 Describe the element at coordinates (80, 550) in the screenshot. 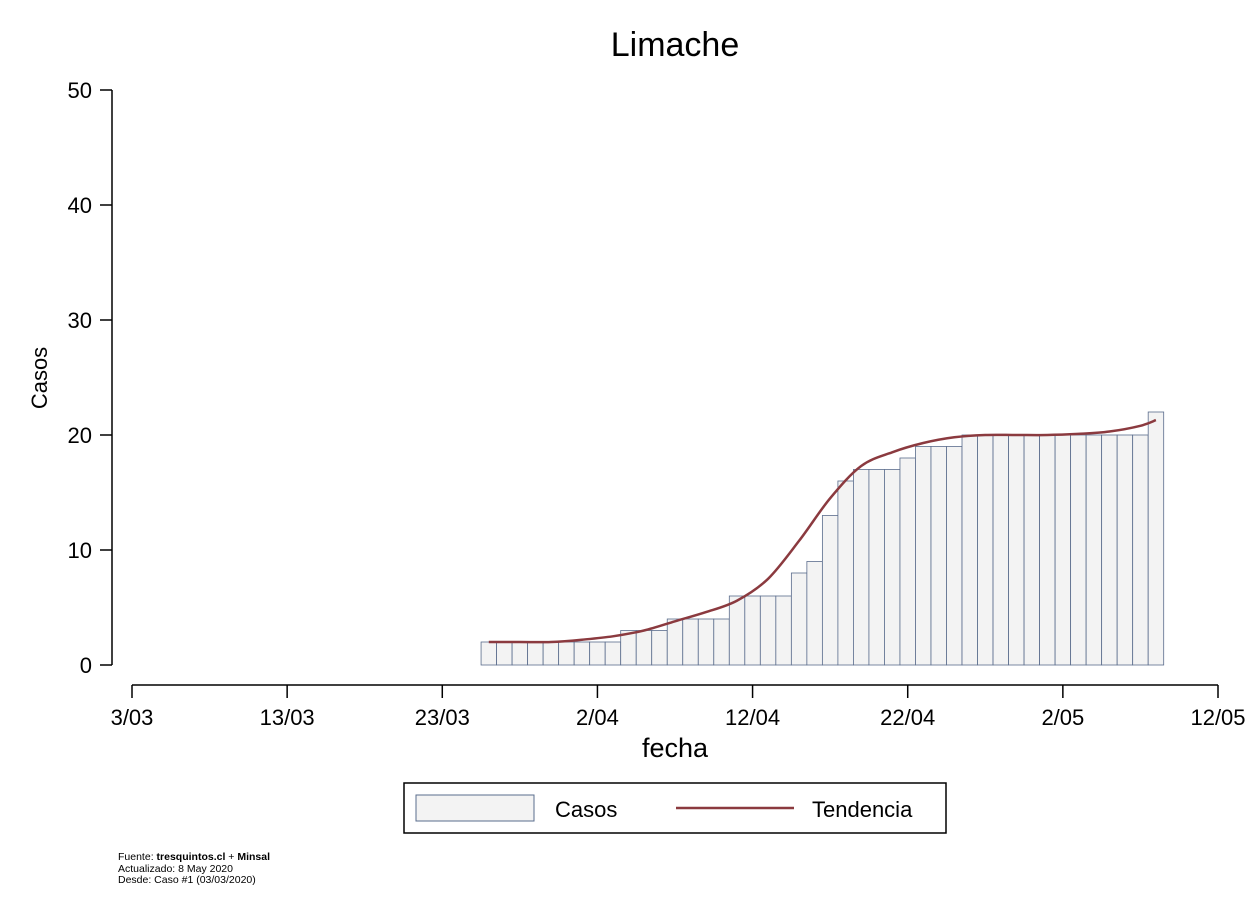

I see `y-tick-label: 10` at that location.